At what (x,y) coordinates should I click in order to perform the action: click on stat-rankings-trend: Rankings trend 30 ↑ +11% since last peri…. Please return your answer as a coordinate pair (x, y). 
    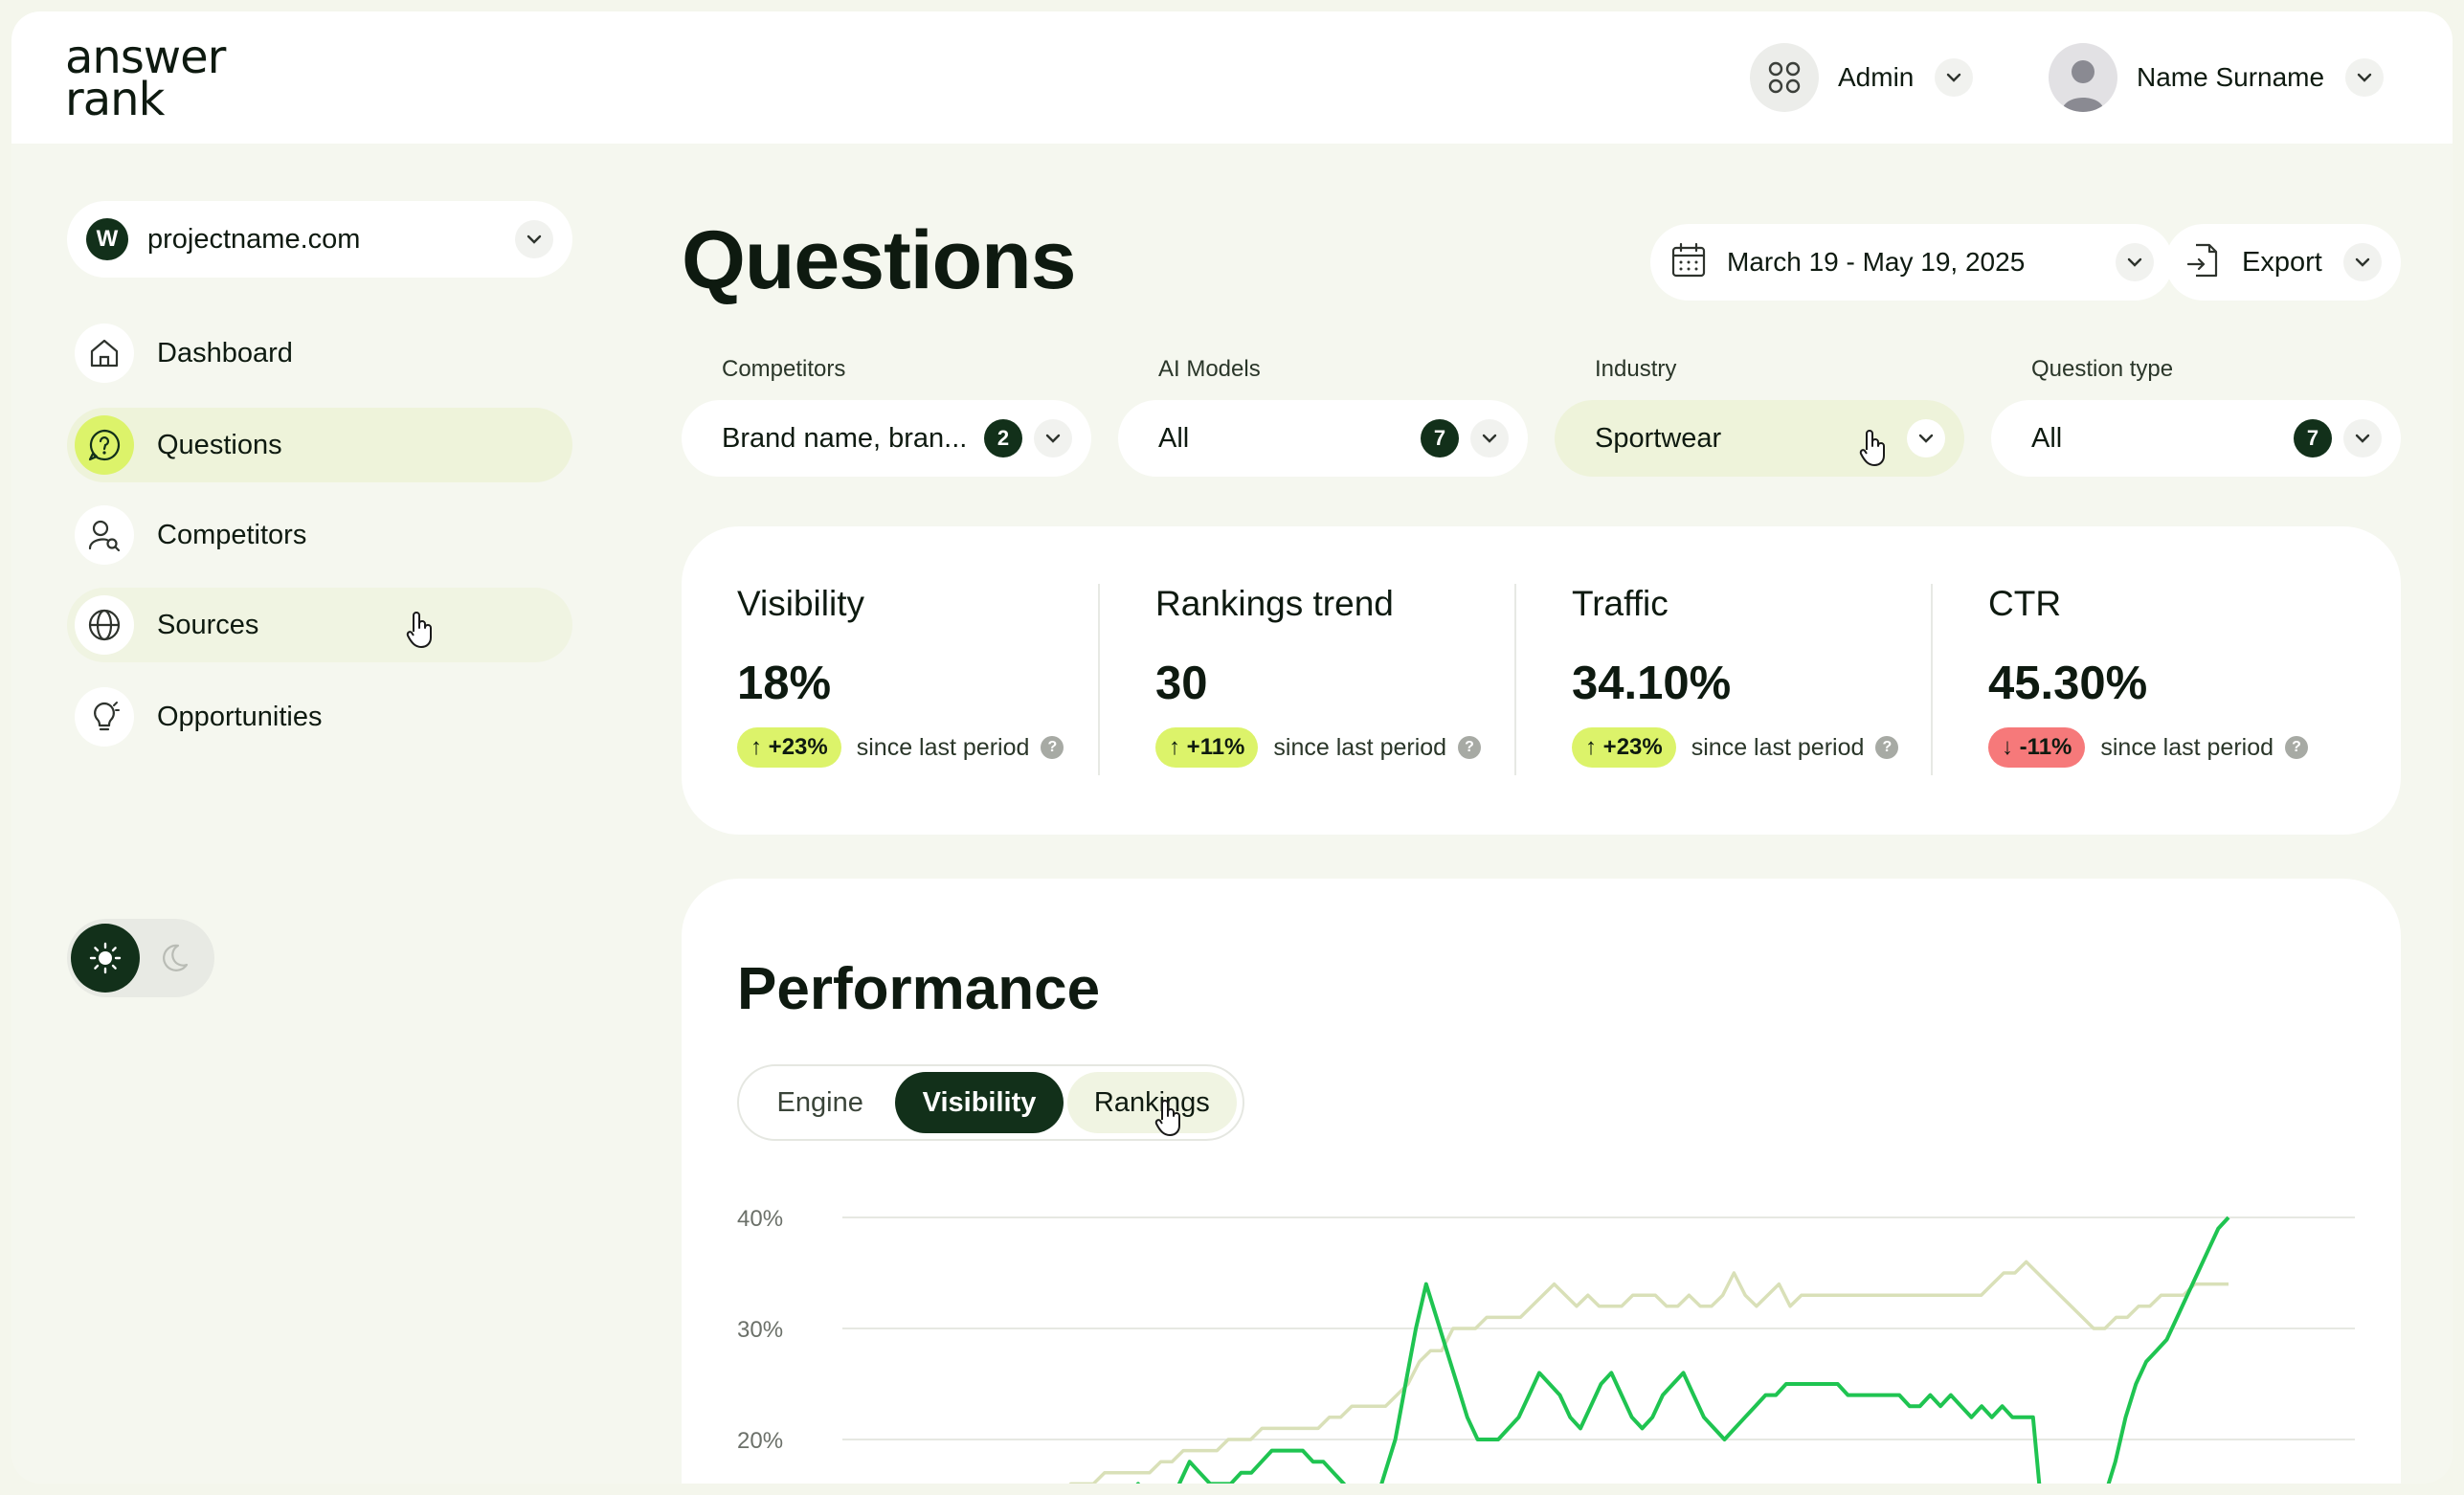
    Looking at the image, I should click on (1306, 679).